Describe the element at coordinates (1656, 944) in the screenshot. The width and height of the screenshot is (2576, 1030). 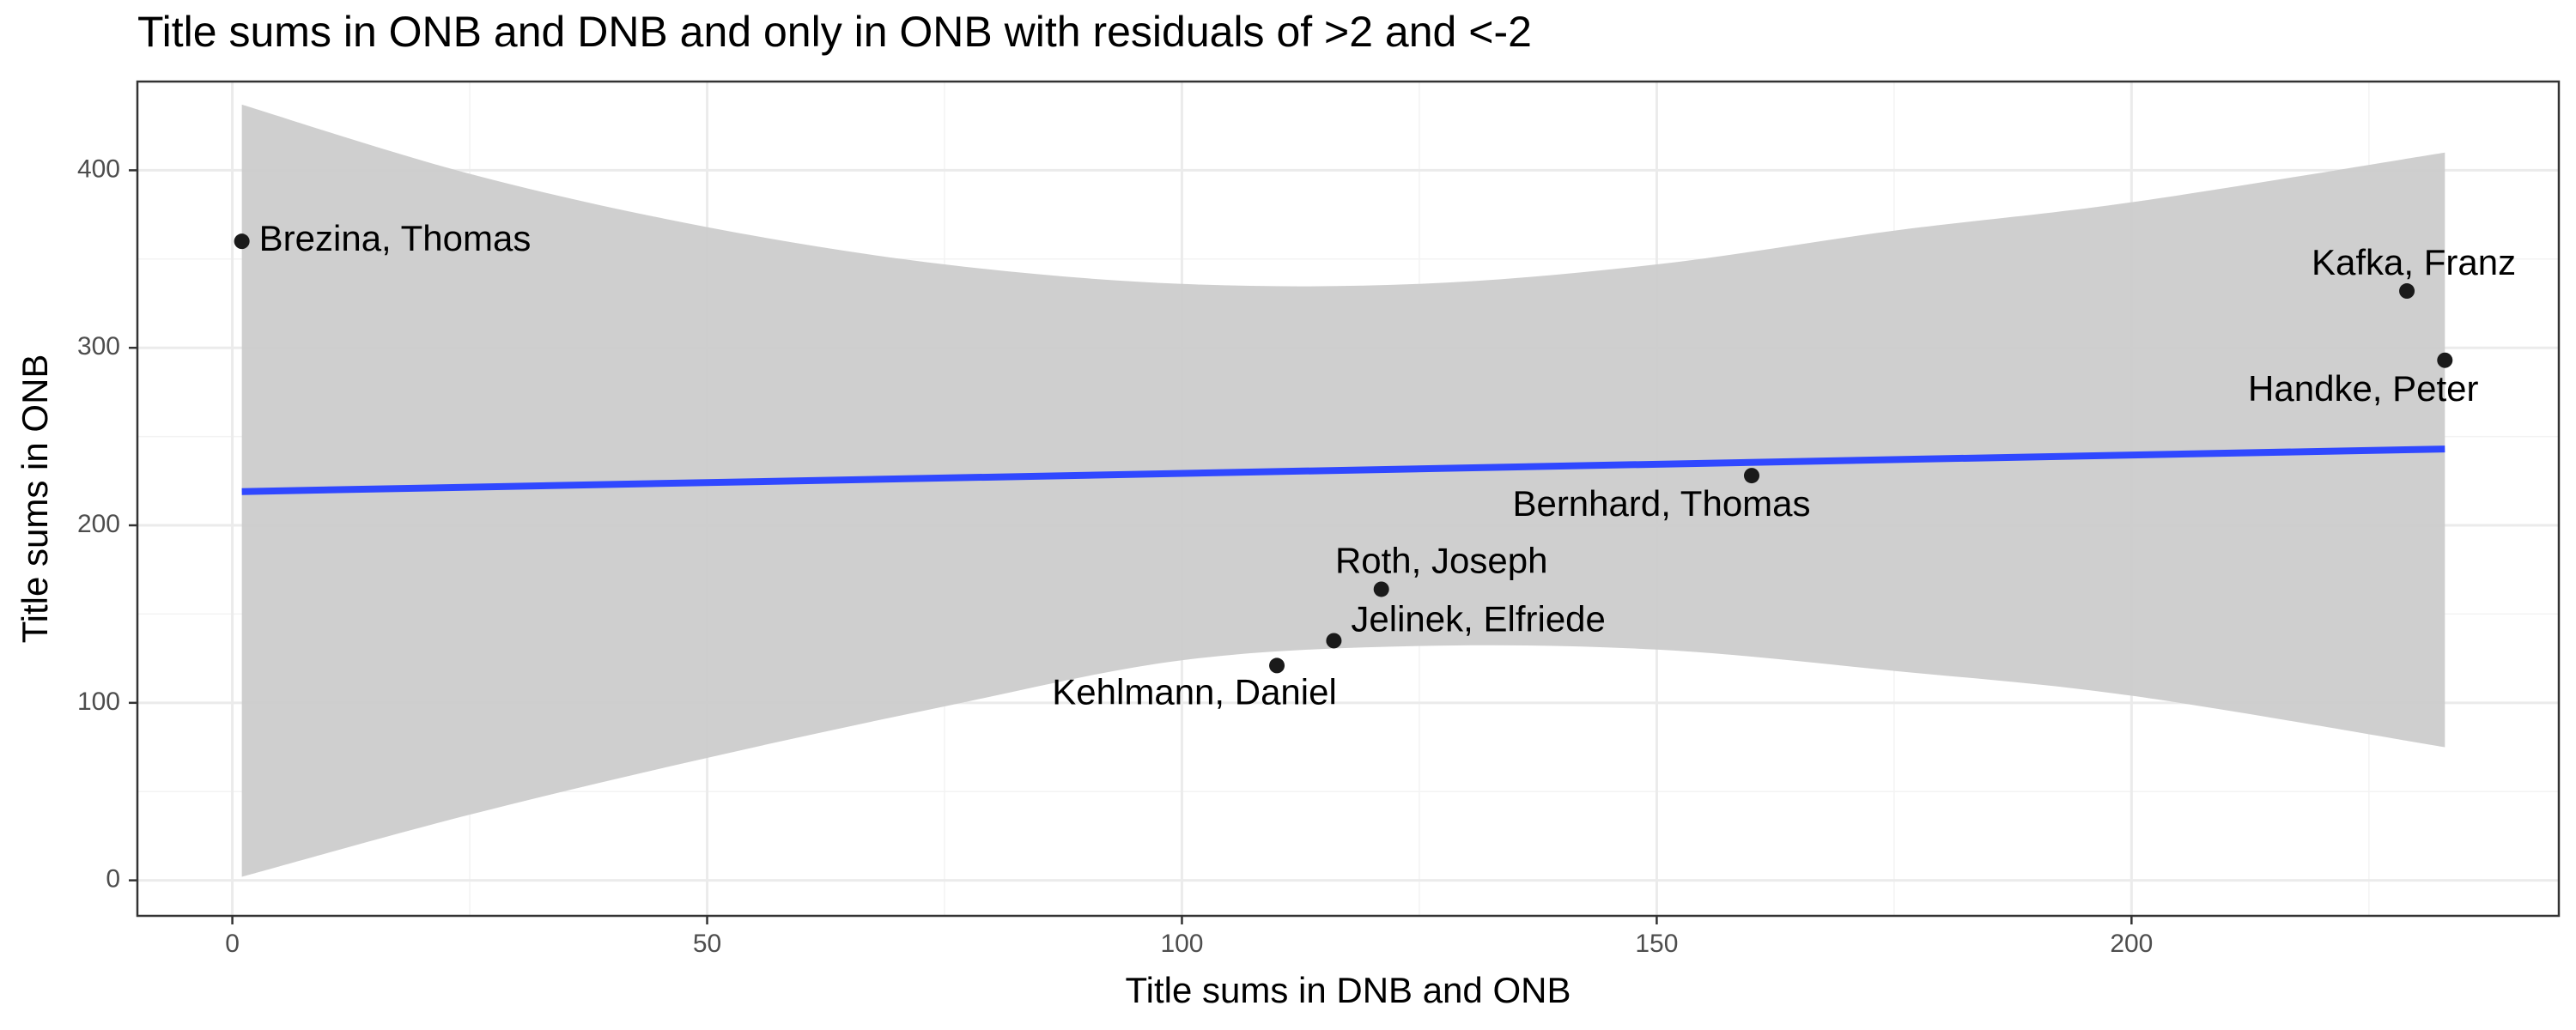
I see `x-tick-label: 150` at that location.